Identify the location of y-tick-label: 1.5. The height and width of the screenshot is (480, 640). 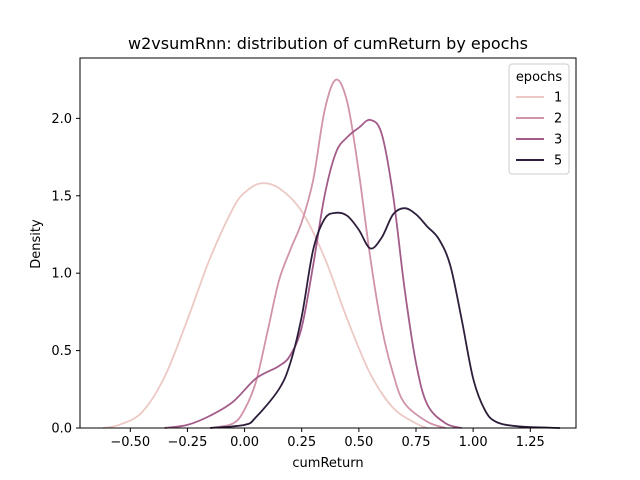
(61, 196).